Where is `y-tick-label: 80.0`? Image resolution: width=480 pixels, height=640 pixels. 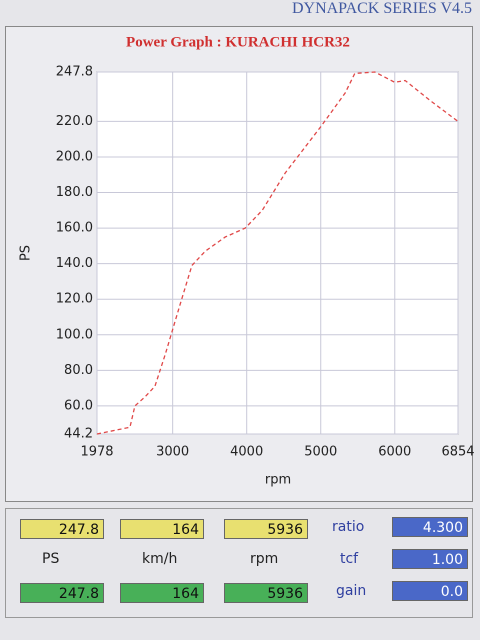 y-tick-label: 80.0 is located at coordinates (78, 370).